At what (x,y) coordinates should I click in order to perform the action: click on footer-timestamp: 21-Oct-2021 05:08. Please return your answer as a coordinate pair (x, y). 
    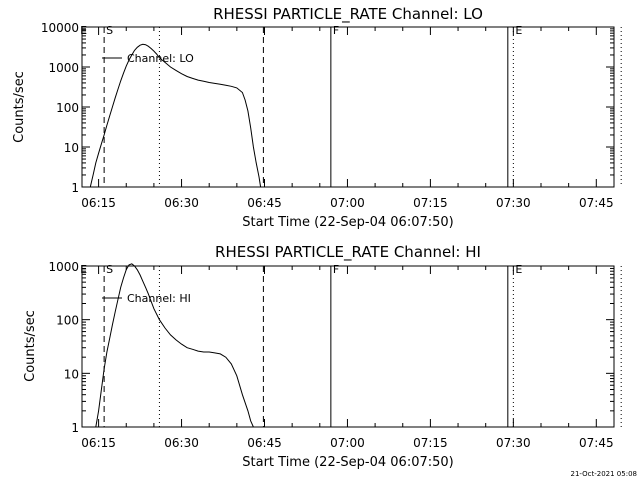
    Looking at the image, I should click on (604, 474).